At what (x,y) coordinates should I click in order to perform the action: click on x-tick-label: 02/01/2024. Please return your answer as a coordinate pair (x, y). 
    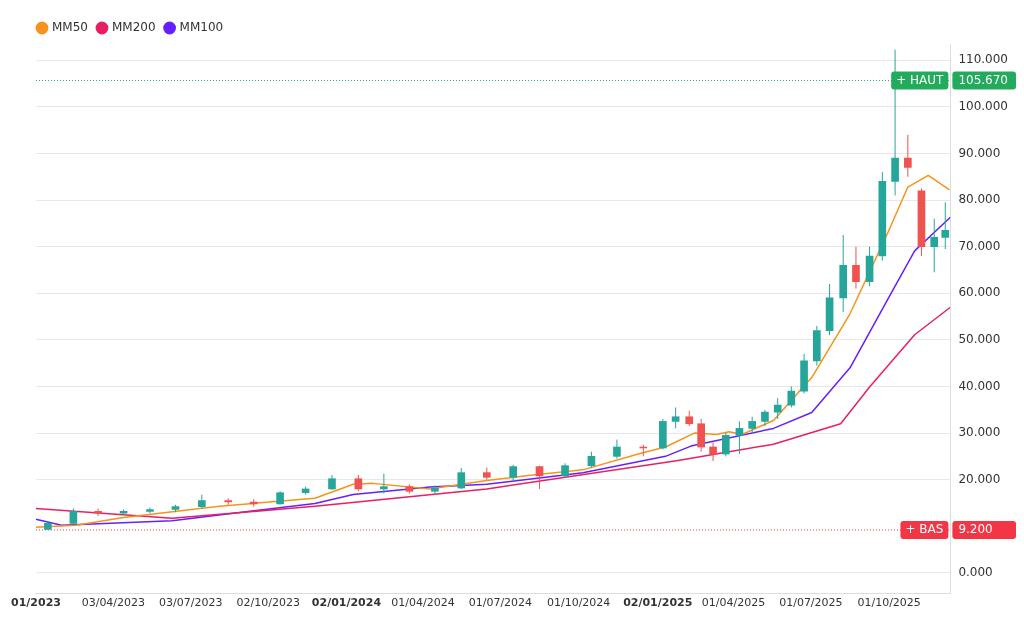
    Looking at the image, I should click on (346, 603).